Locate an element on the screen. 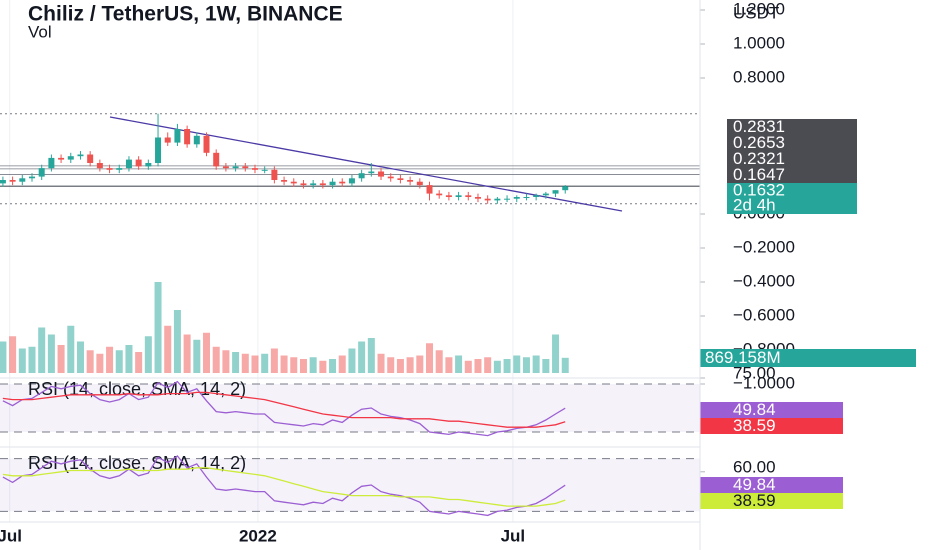  countdown: 2d 4h is located at coordinates (754, 204).